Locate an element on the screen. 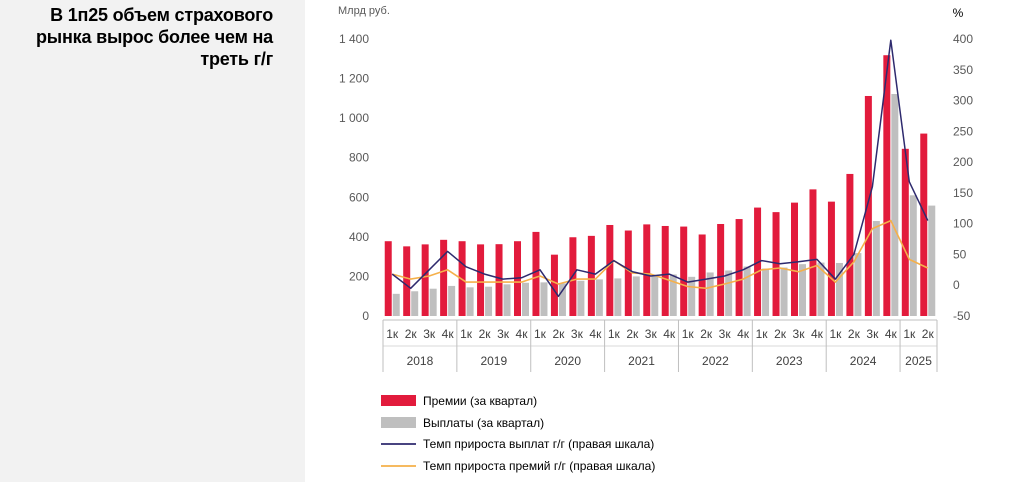  legend-label-premiums: Премии (за квартал) is located at coordinates (480, 401).